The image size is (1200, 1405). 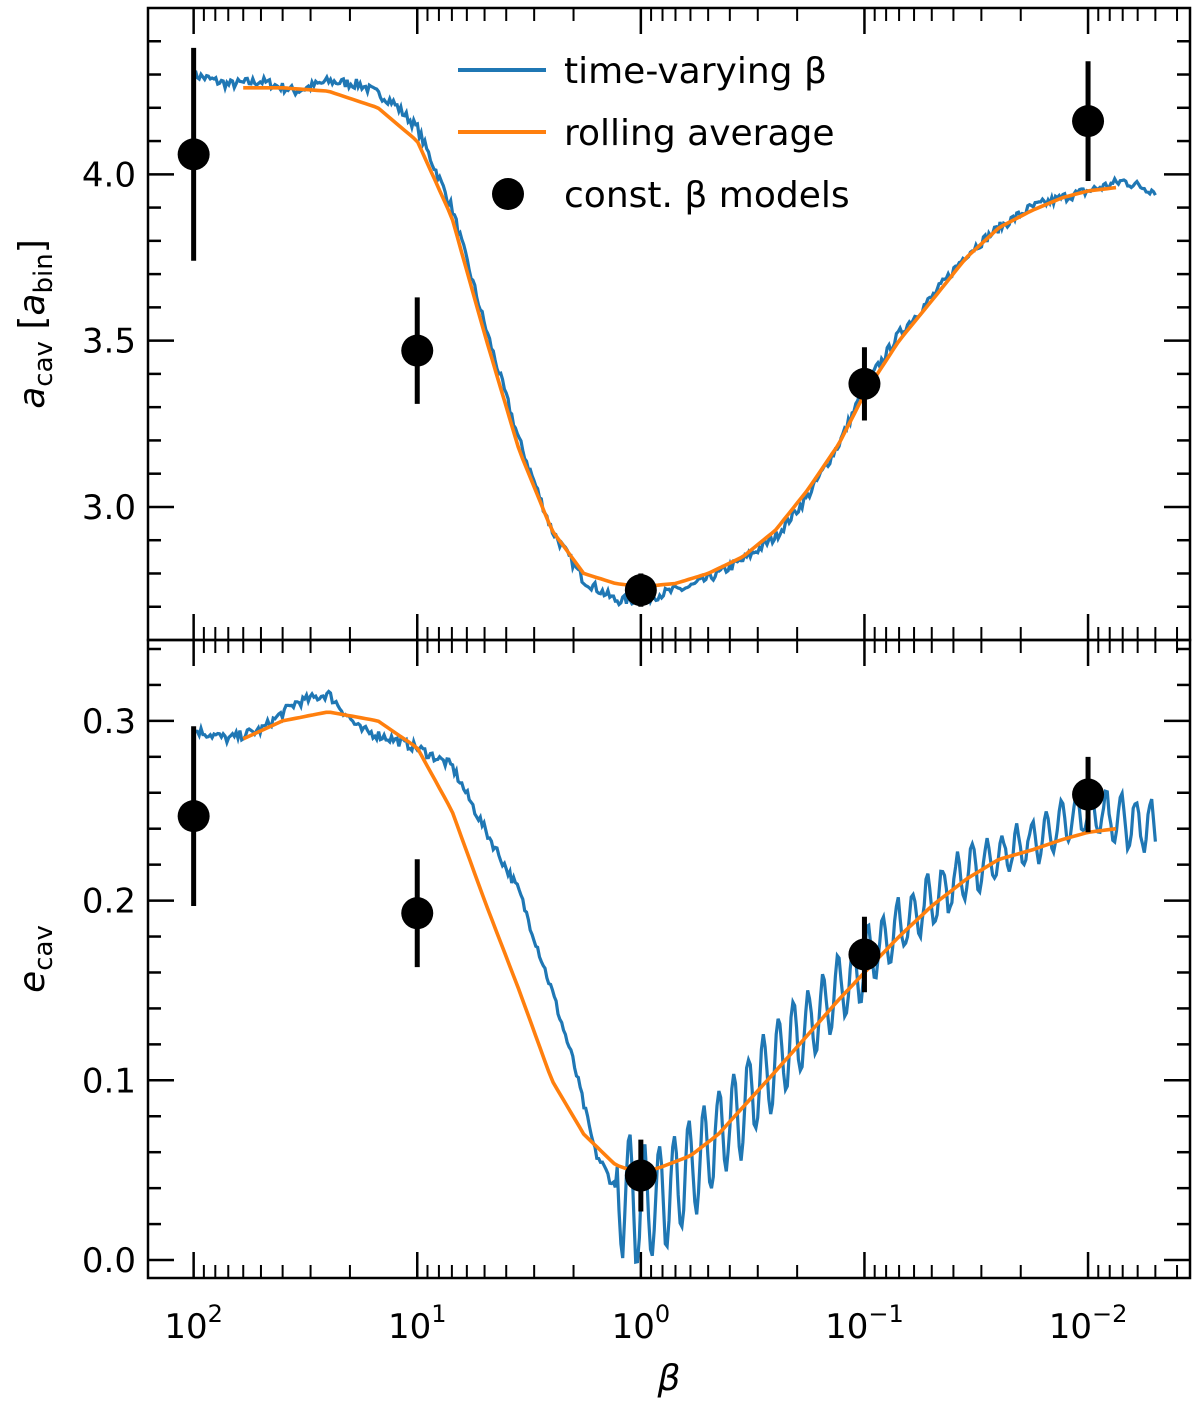 What do you see at coordinates (35, 959) in the screenshot?
I see `y-axis-label-bottom: ecav` at bounding box center [35, 959].